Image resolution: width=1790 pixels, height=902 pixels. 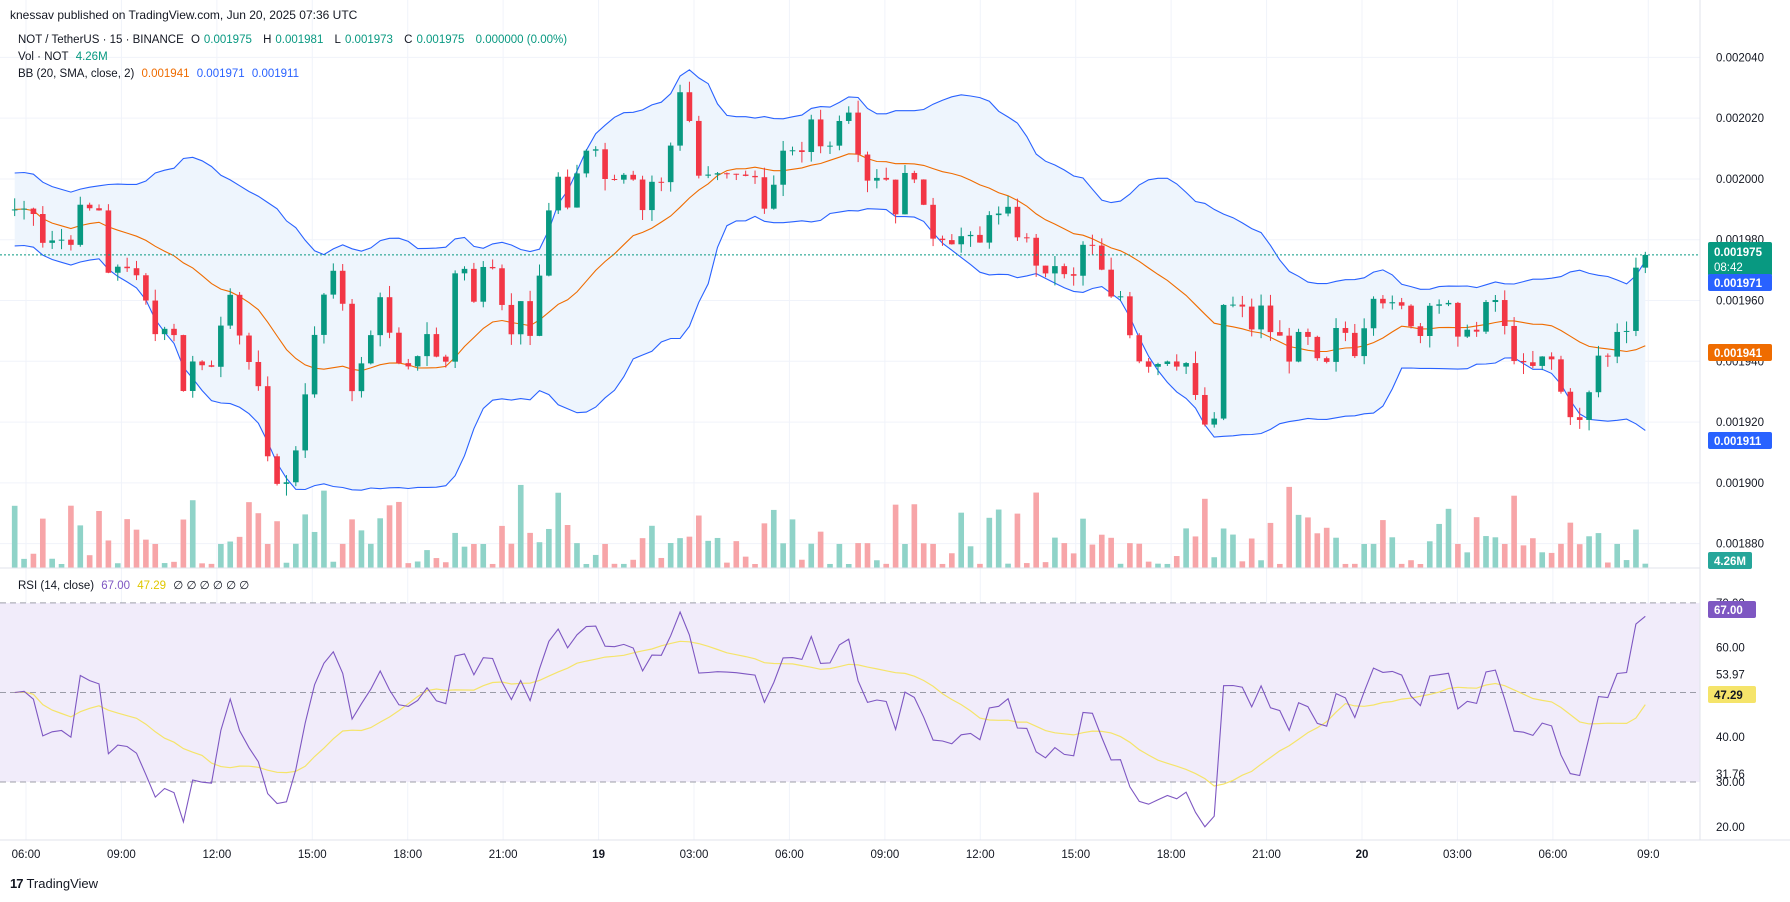 I want to click on rsi-legend: RSI (14, close) 67.00 47.29 ∅ ∅ ∅ ∅ ∅ ∅, so click(x=135, y=585).